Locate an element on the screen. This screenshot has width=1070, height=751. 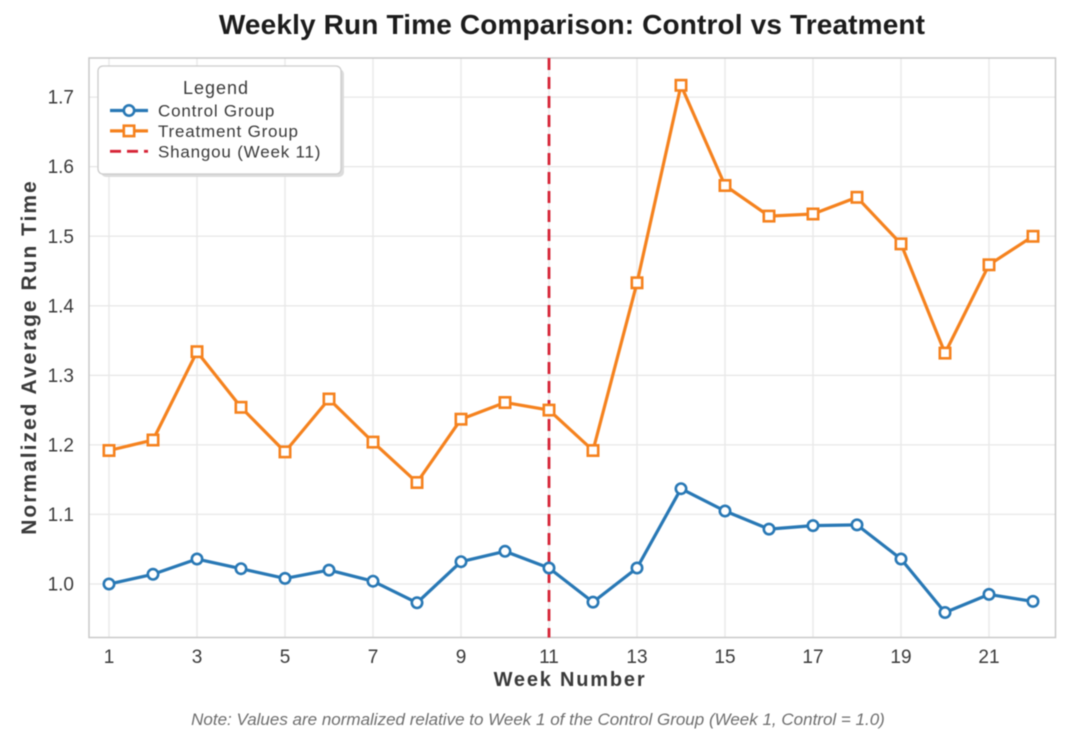
svg-text: Shangou (Week 11) is located at coordinates (239, 151).